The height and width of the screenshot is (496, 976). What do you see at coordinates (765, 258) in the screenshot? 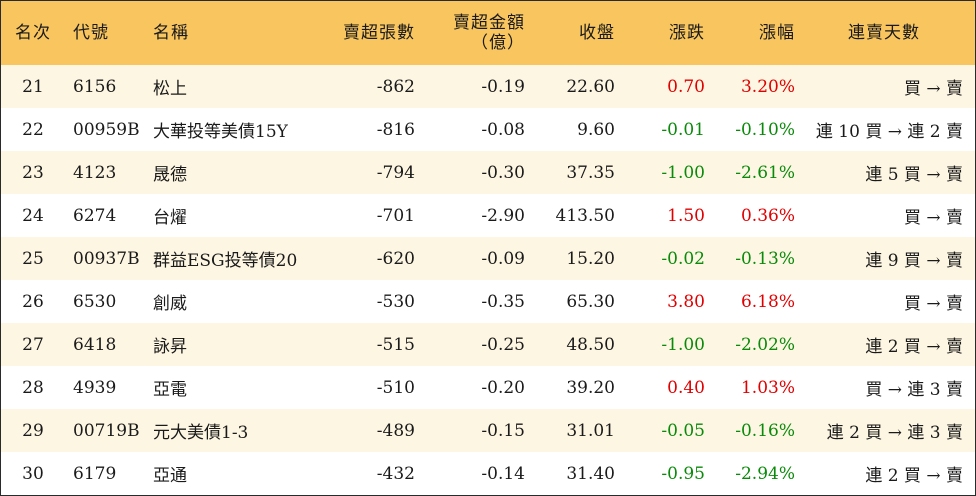
I see `change-pct-cell: -0.13%` at bounding box center [765, 258].